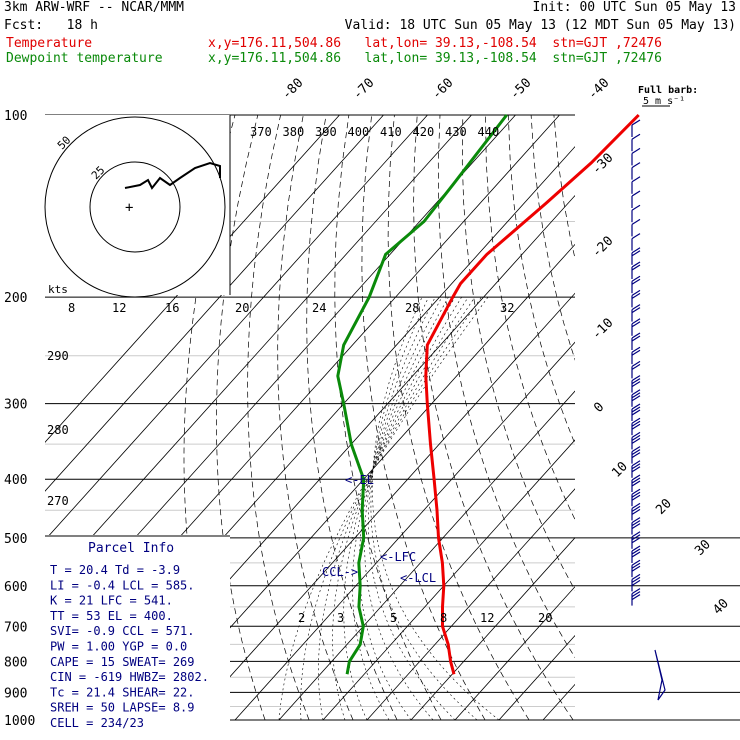  Describe the element at coordinates (391, 132) in the screenshot. I see `theta-label: 410` at that location.